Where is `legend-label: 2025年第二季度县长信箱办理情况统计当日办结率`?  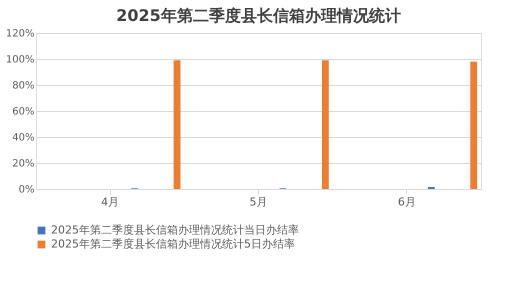 legend-label: 2025年第二季度县长信箱办理情况统计当日办结率 is located at coordinates (175, 230).